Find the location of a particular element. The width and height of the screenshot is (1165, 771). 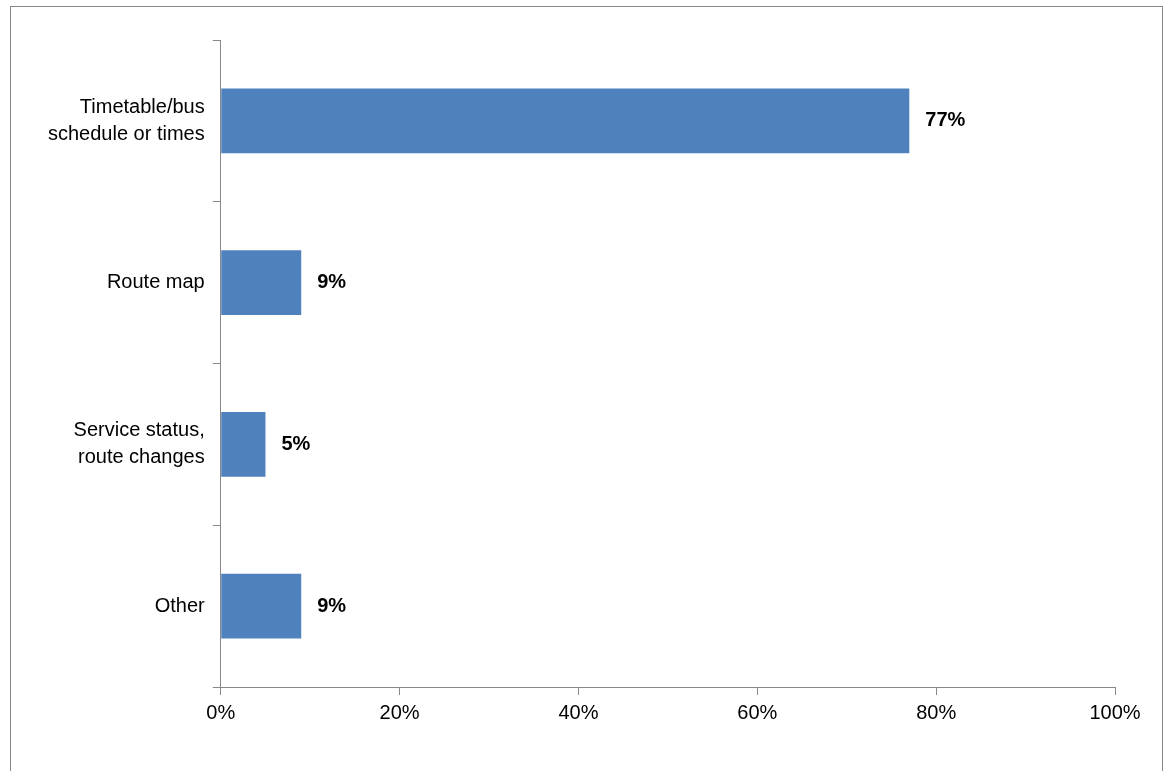

x-tick-label: 60% is located at coordinates (757, 711).